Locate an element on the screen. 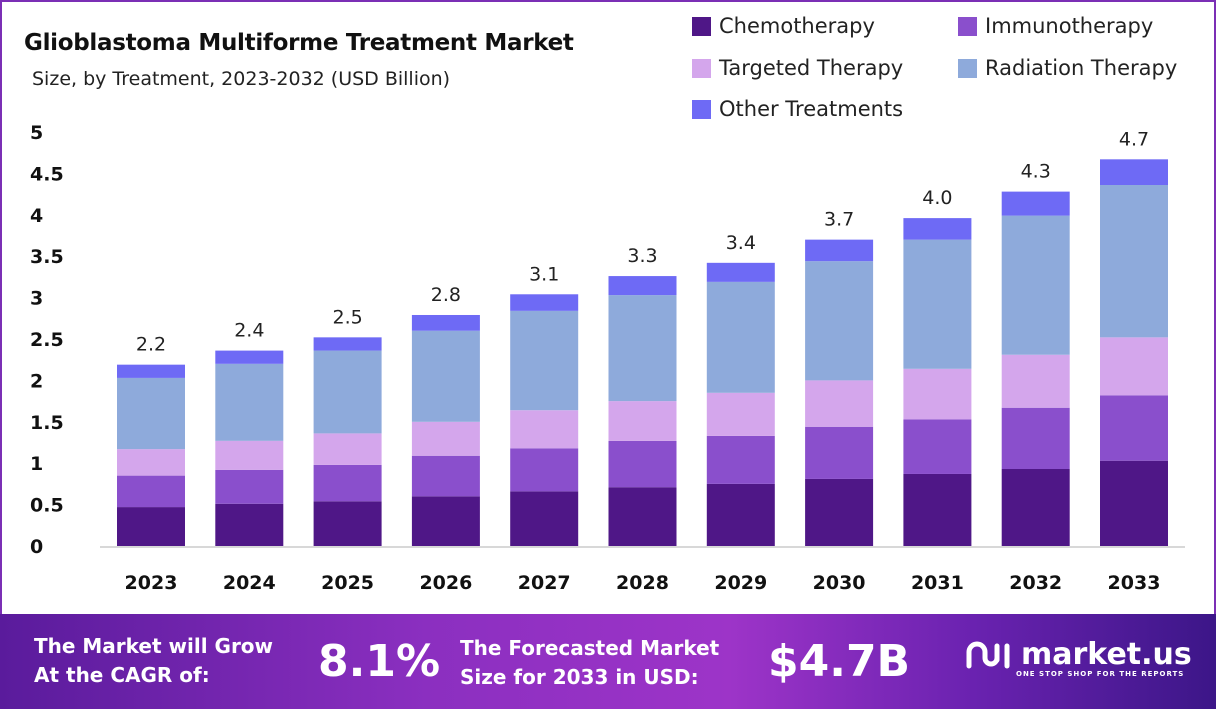 The height and width of the screenshot is (709, 1216). x-tick-label: 2026 is located at coordinates (445, 583).